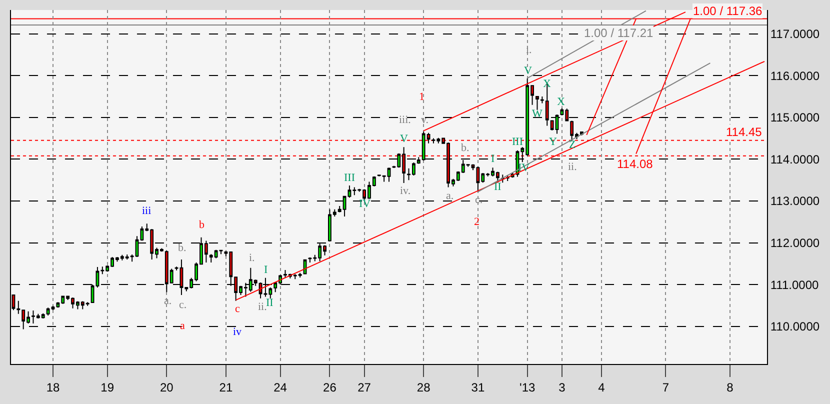  What do you see at coordinates (182, 326) in the screenshot?
I see `annotation: a` at bounding box center [182, 326].